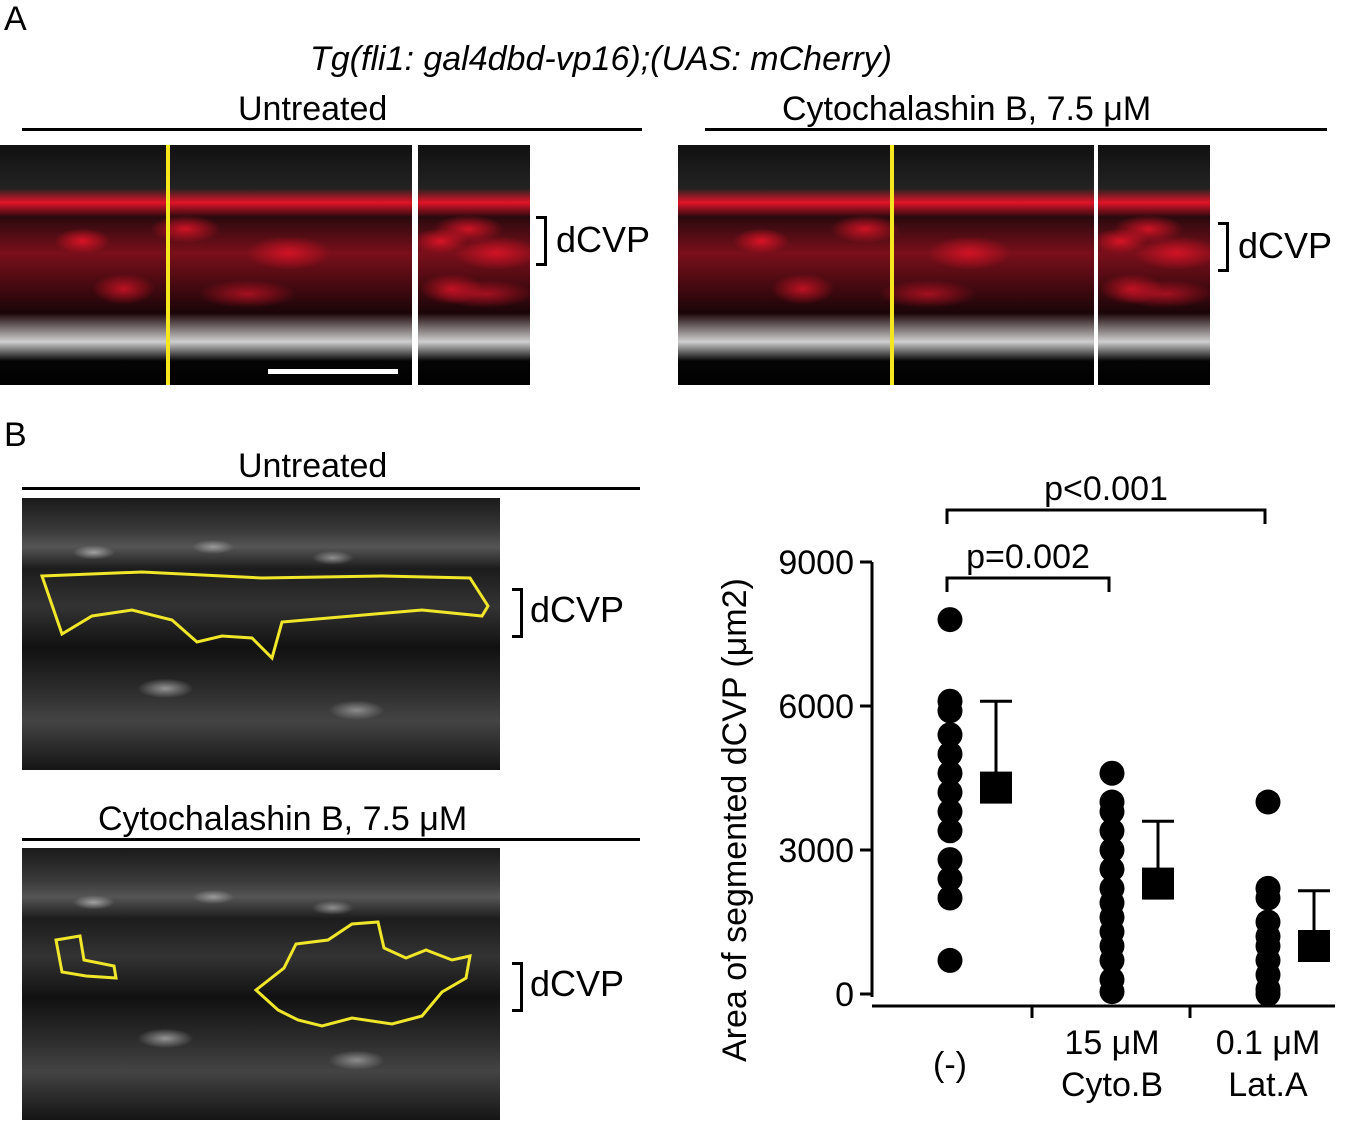 The height and width of the screenshot is (1121, 1350). I want to click on panel-b-untreated-label: Untreated, so click(313, 466).